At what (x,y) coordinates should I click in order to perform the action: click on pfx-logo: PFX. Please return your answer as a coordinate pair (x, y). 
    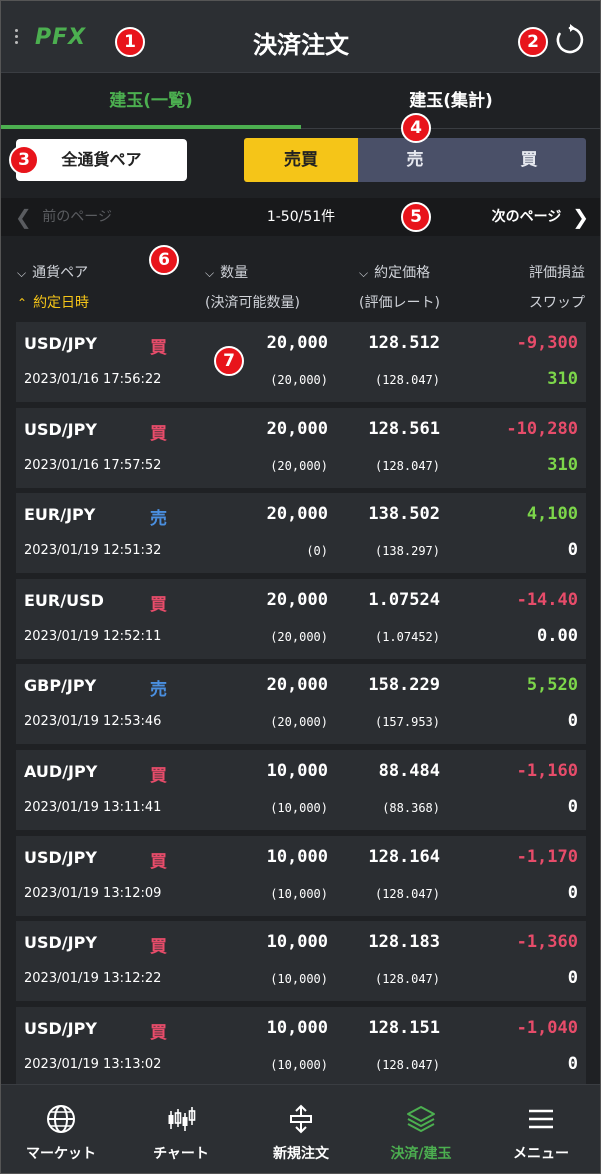
    Looking at the image, I should click on (61, 37).